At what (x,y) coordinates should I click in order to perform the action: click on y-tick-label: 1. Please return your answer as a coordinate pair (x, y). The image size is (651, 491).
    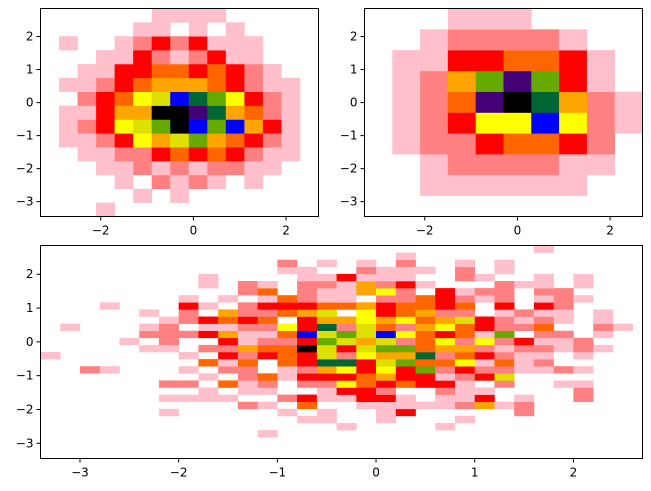
    Looking at the image, I should click on (354, 70).